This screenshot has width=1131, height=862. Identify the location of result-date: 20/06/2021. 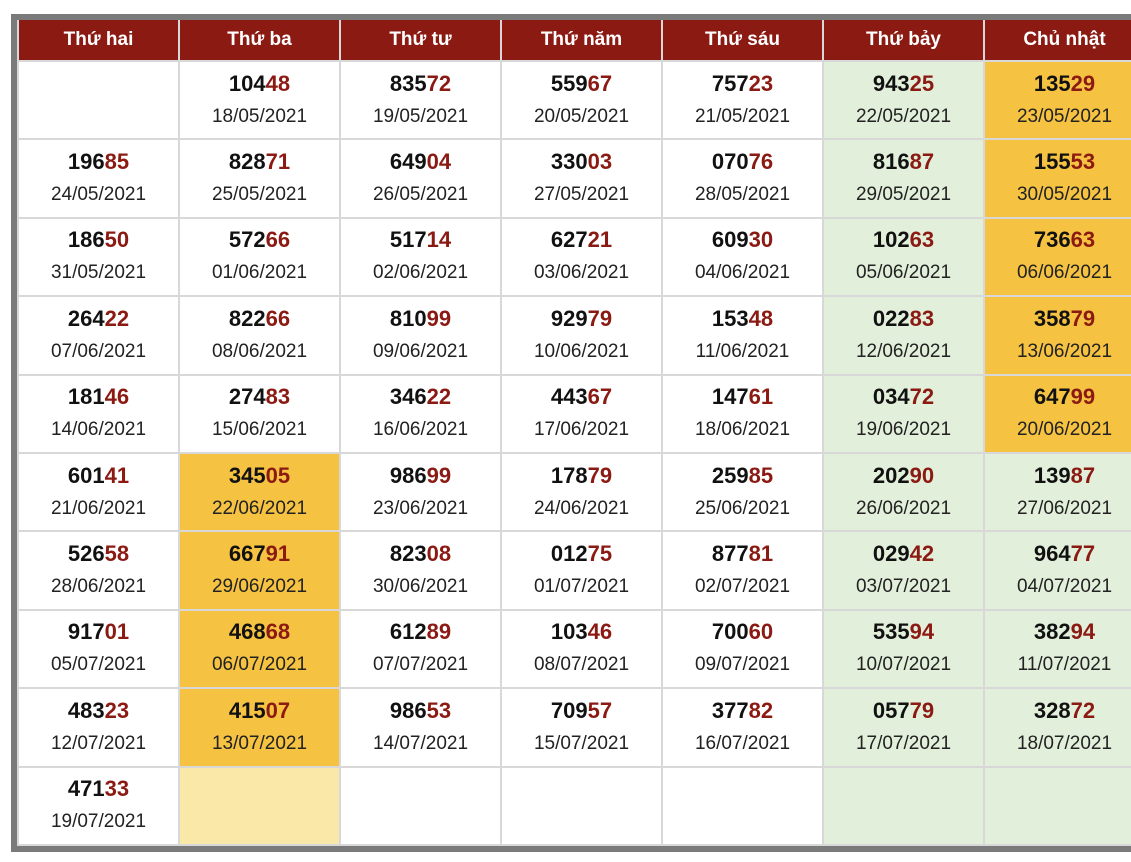
(1064, 430).